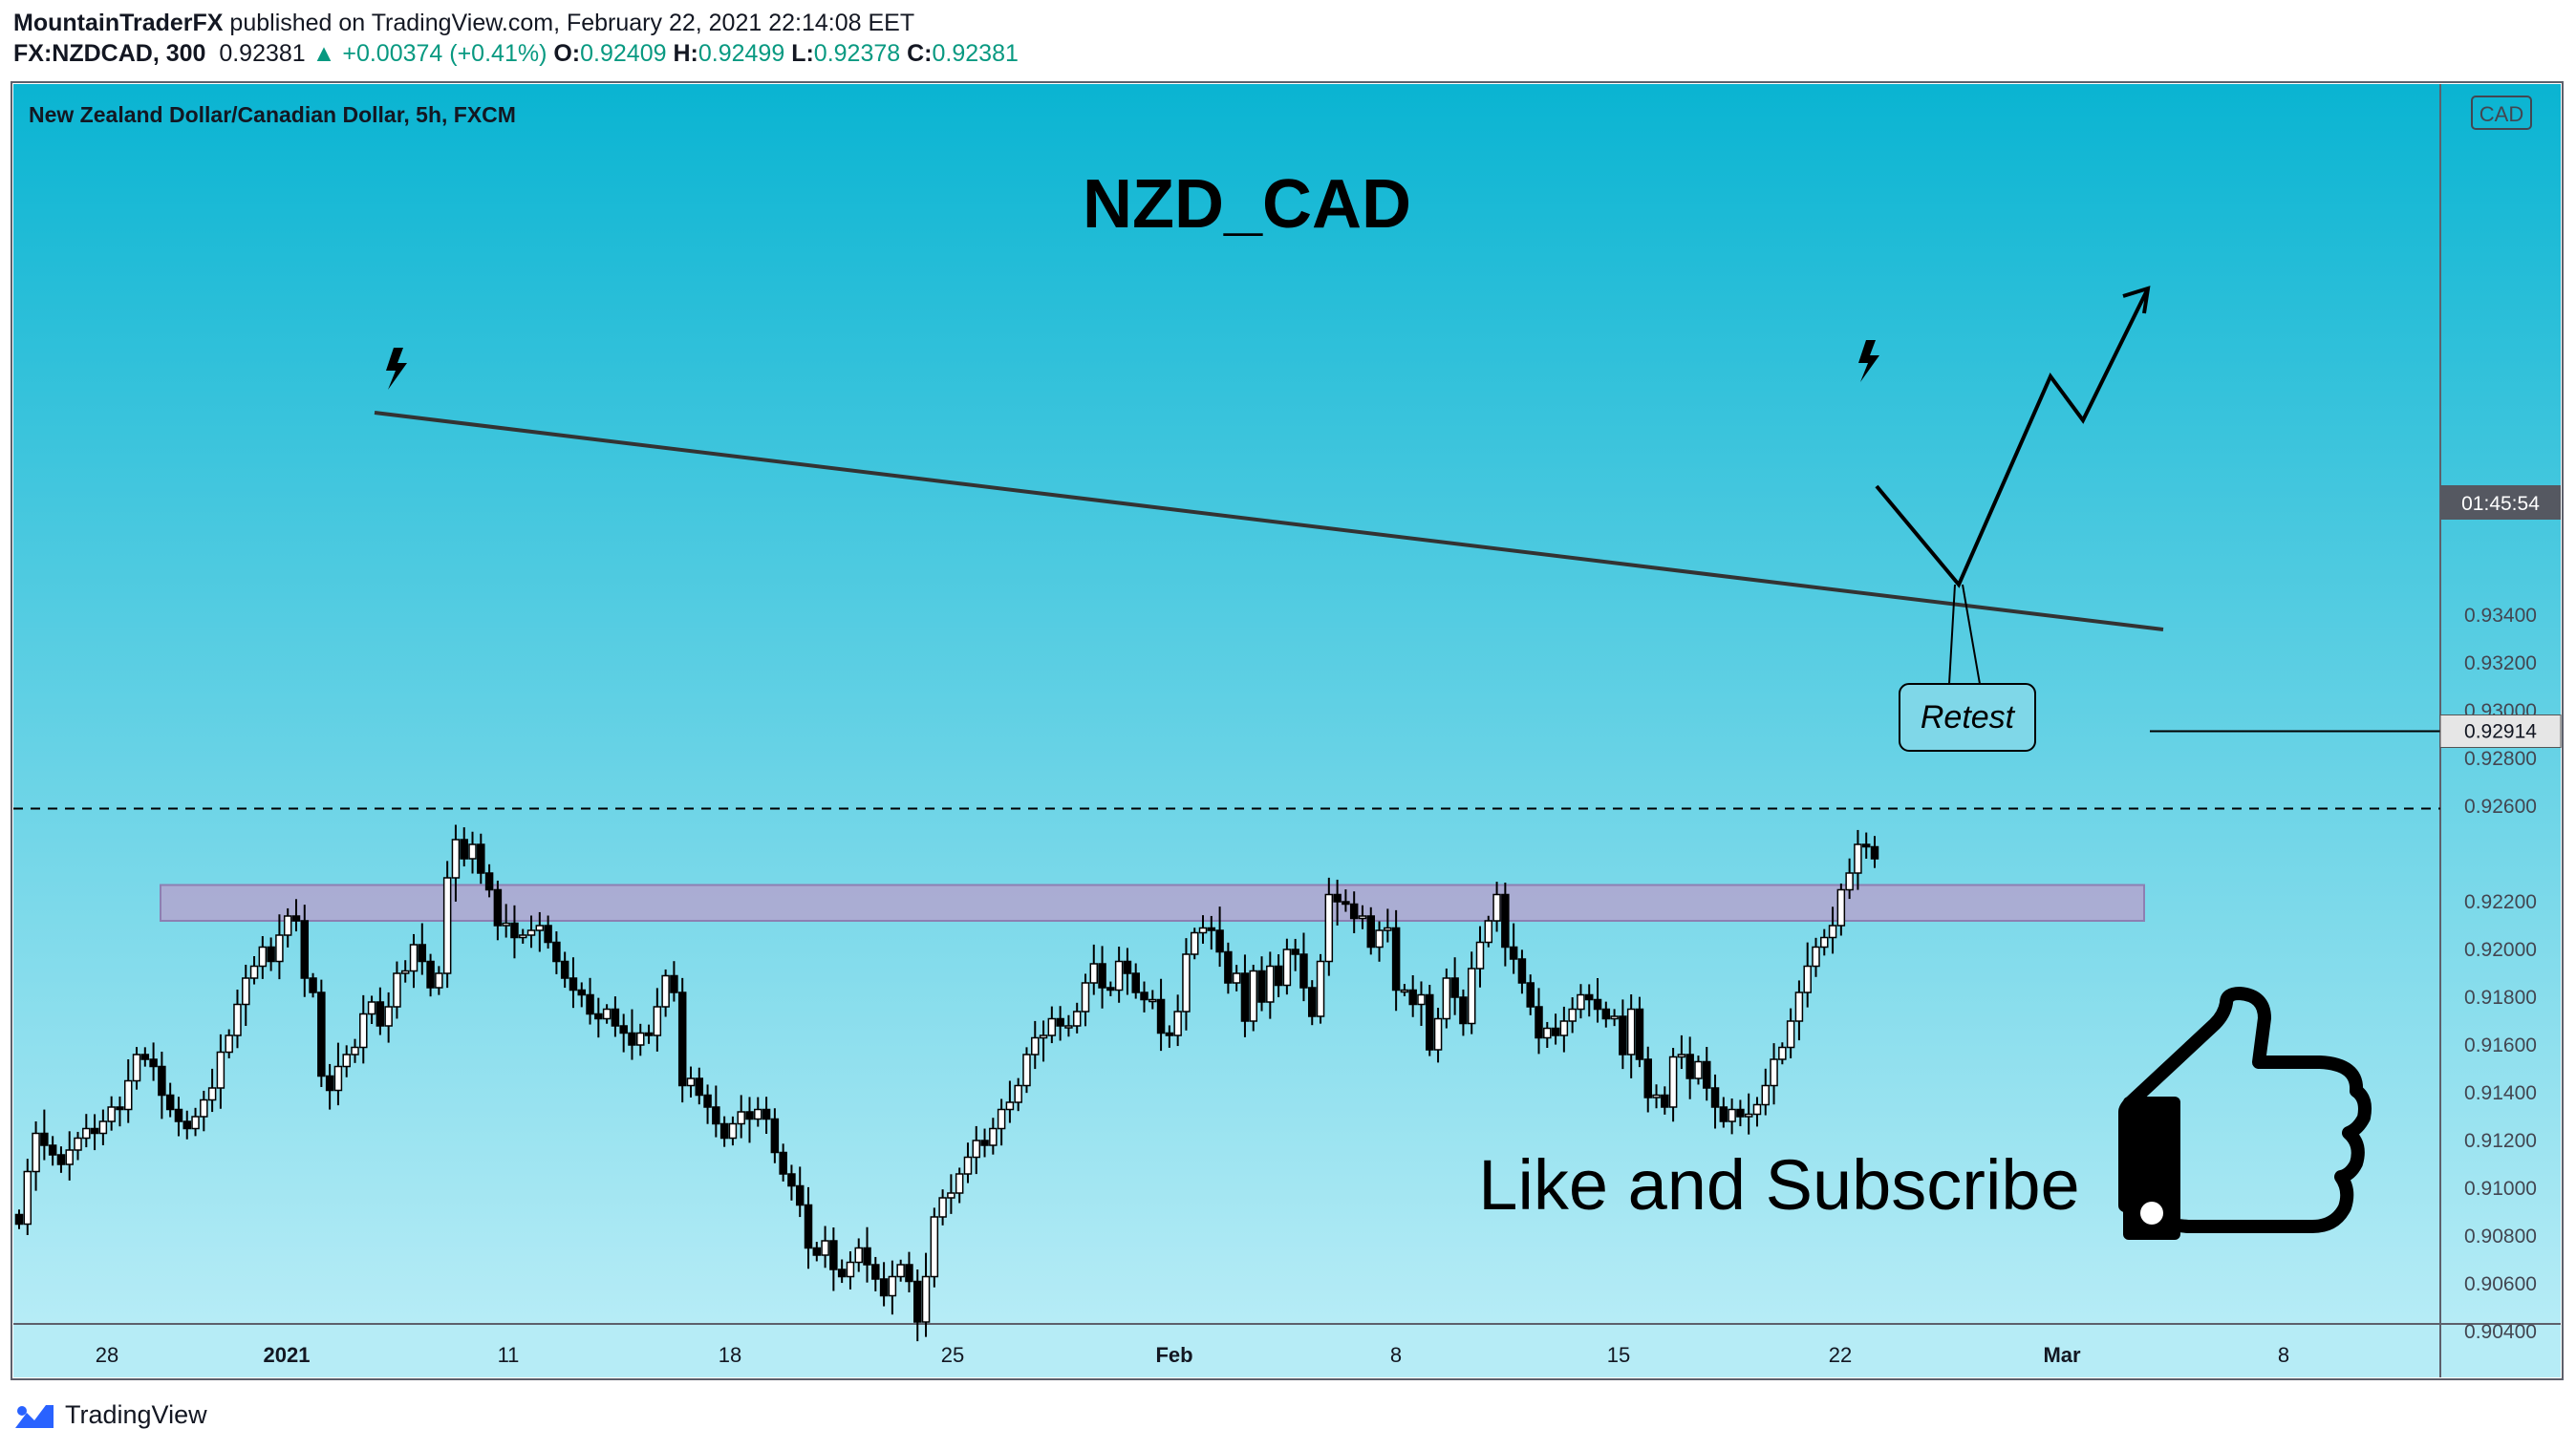 The width and height of the screenshot is (2576, 1450). I want to click on tradingview-icon, so click(34, 1416).